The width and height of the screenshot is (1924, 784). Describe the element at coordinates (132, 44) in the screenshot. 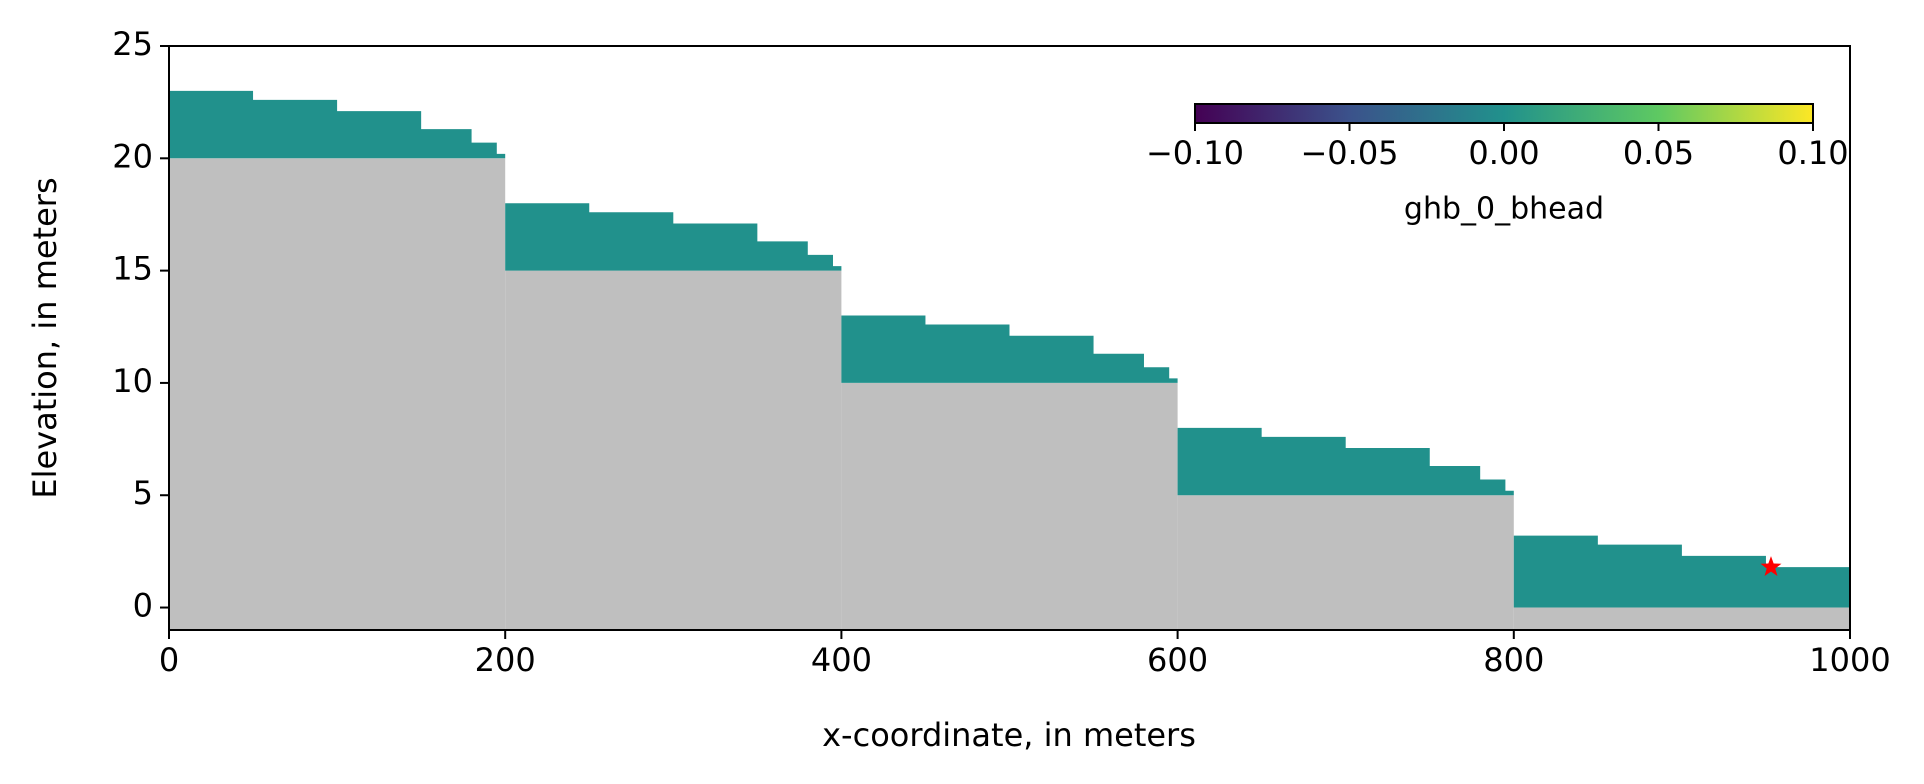

I see `y-tick-label: 25` at that location.